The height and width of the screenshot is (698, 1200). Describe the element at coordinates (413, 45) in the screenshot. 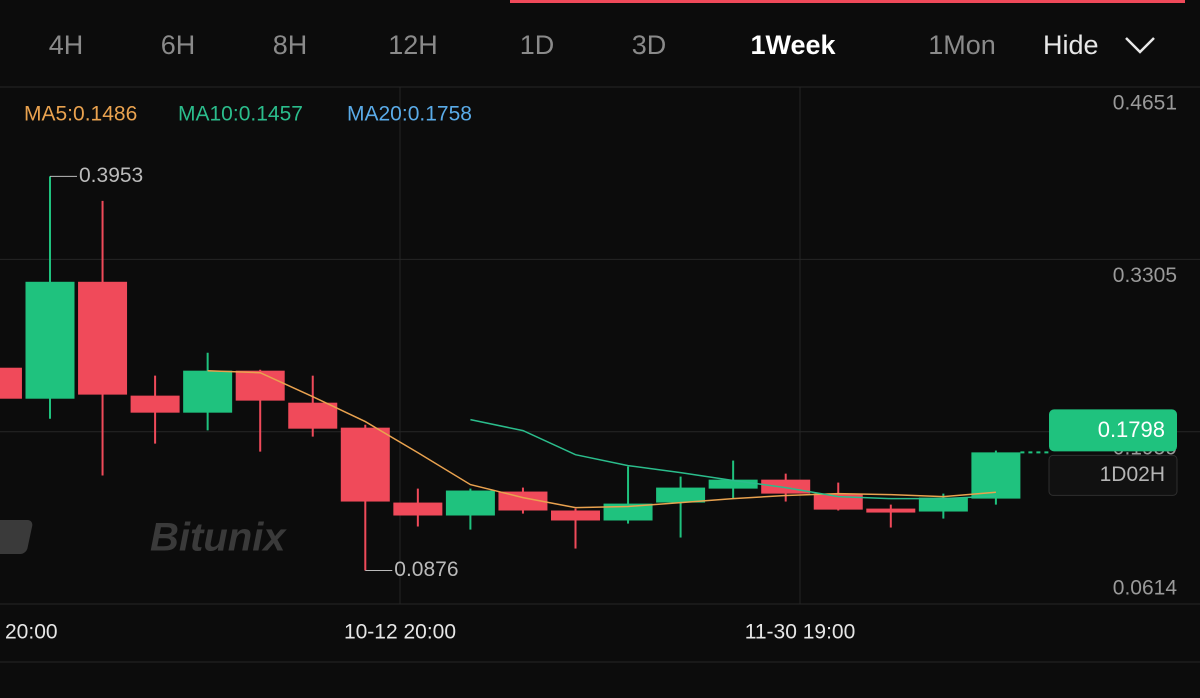

I see `tab: 12H` at that location.